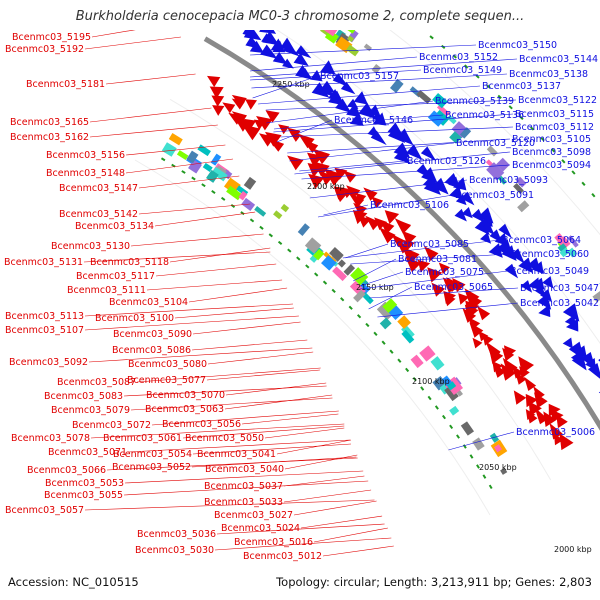 Image resolution: width=600 pixels, height=600 pixels. What do you see at coordinates (85, 173) in the screenshot?
I see `gene-label-left: Bcenmc03_5148` at bounding box center [85, 173].